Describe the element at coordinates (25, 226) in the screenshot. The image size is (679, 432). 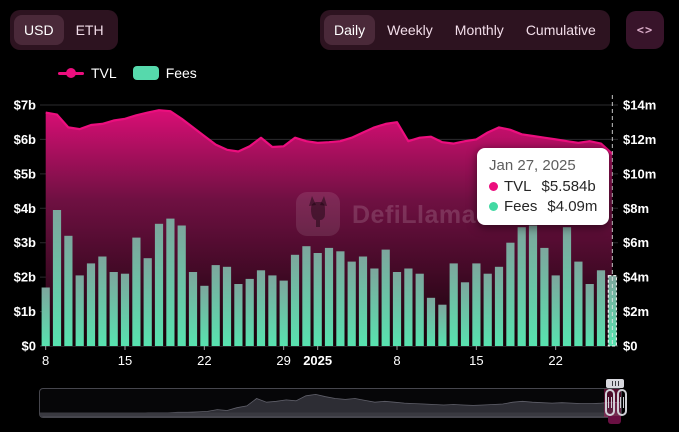
I see `left-axis-labels: $7b $6b $5b $4b $3b $2b $1b $0` at that location.